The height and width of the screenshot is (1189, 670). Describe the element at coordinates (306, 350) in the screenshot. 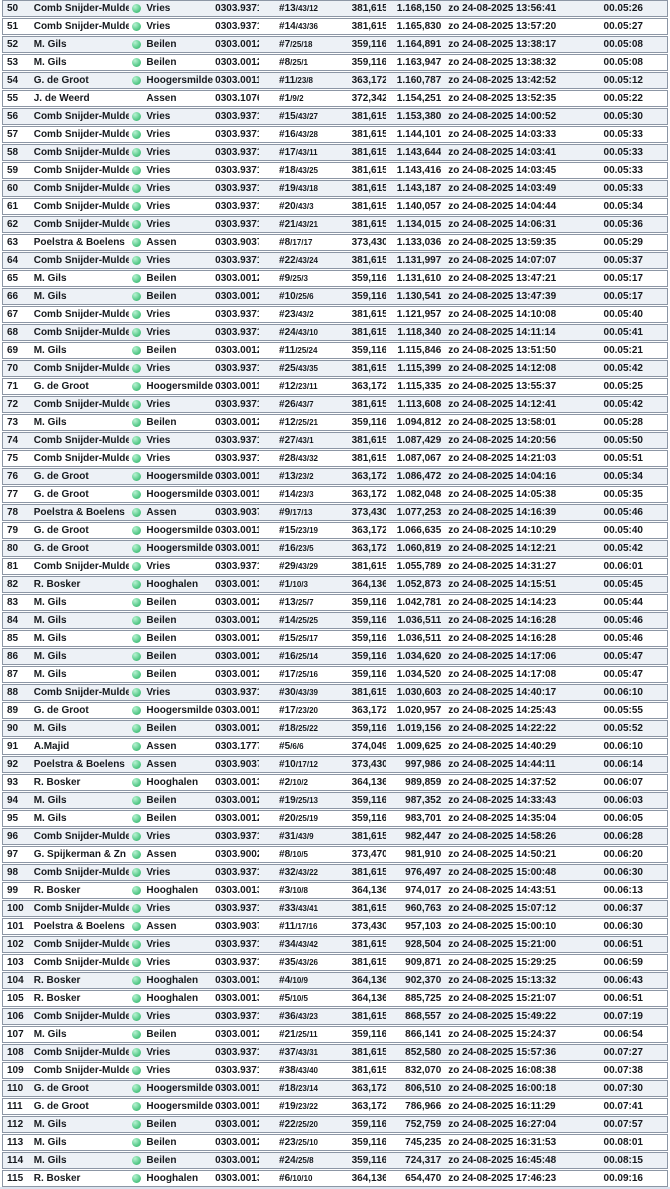

I see `ring-number-sub: /25/24` at that location.